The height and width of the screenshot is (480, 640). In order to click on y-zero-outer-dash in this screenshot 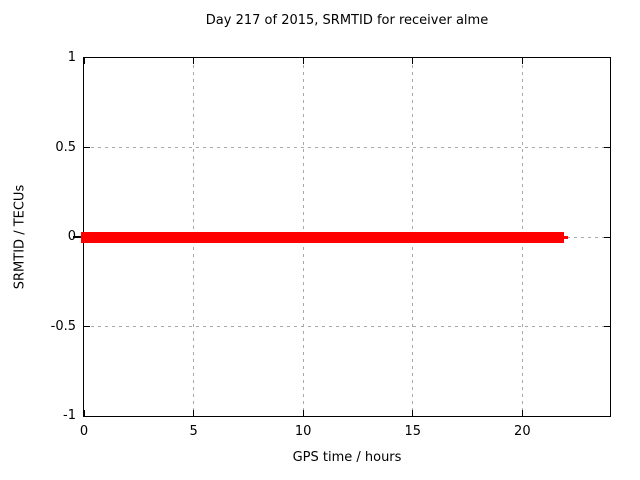, I will do `click(77, 237)`.